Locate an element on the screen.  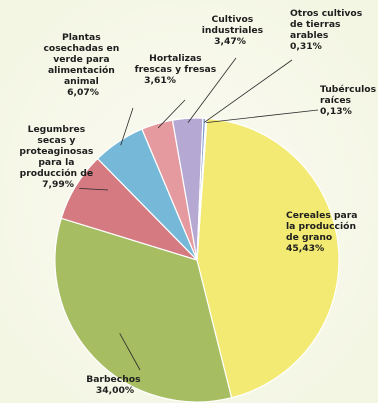
slice-tuberculos is located at coordinates (202, 189).